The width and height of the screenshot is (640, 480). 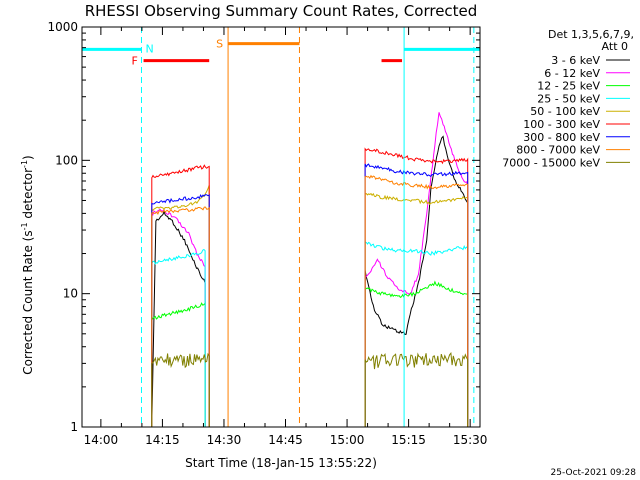 What do you see at coordinates (28, 195) in the screenshot?
I see `y-axis-label-mid: detector` at bounding box center [28, 195].